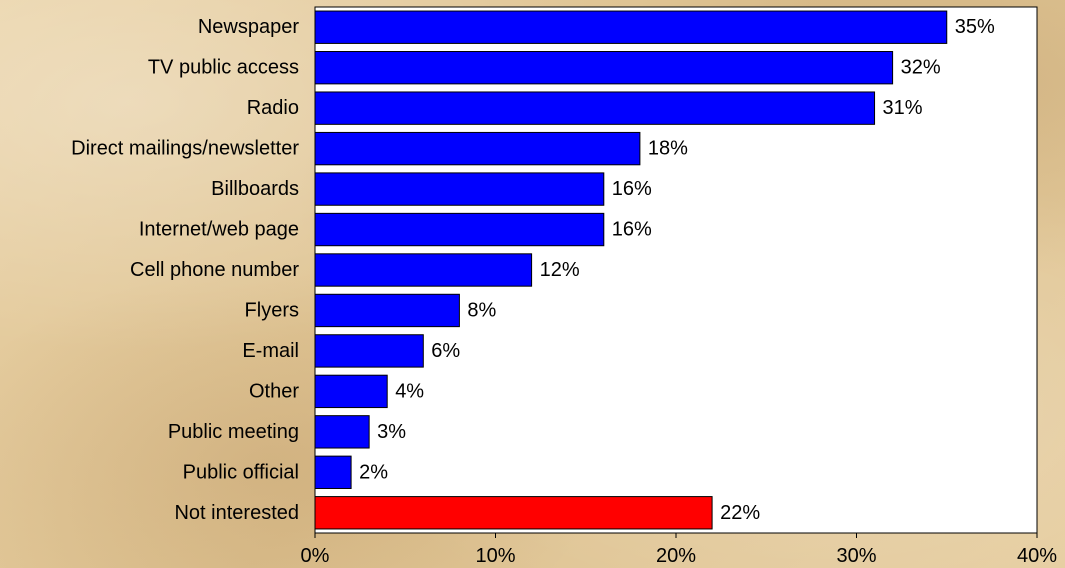 The height and width of the screenshot is (568, 1065). Describe the element at coordinates (1037, 556) in the screenshot. I see `x-tick-label: 40%` at that location.